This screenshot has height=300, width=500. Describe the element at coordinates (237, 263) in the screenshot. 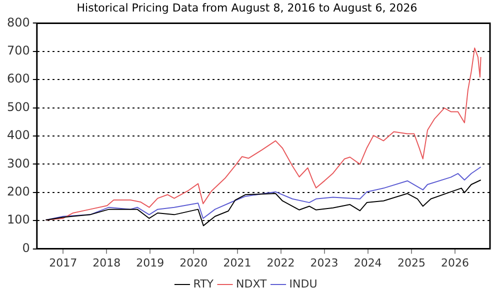

I see `x-tick-label: 2021` at that location.